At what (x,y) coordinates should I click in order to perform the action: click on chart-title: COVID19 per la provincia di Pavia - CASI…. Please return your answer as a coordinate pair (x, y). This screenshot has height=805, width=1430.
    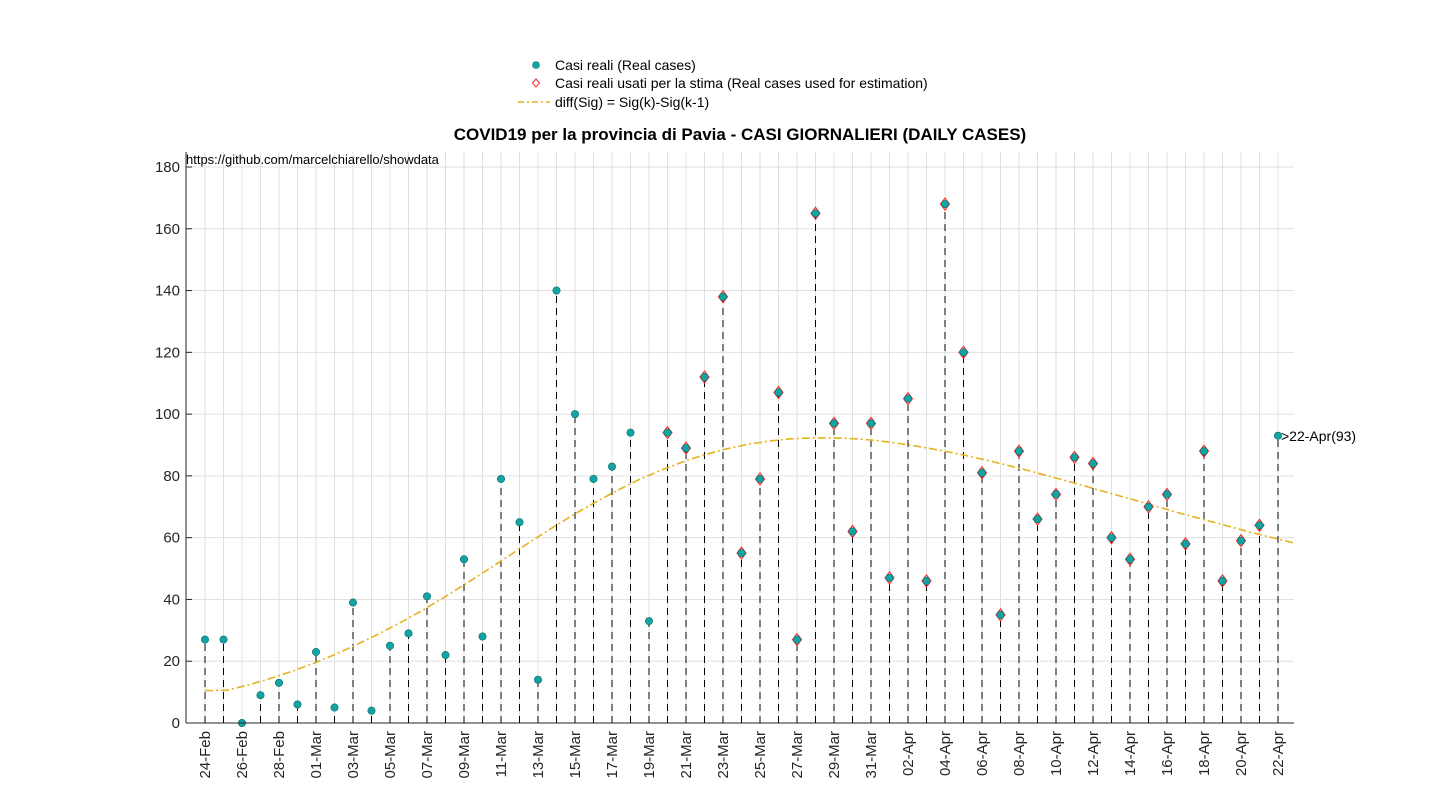
    Looking at the image, I should click on (740, 134).